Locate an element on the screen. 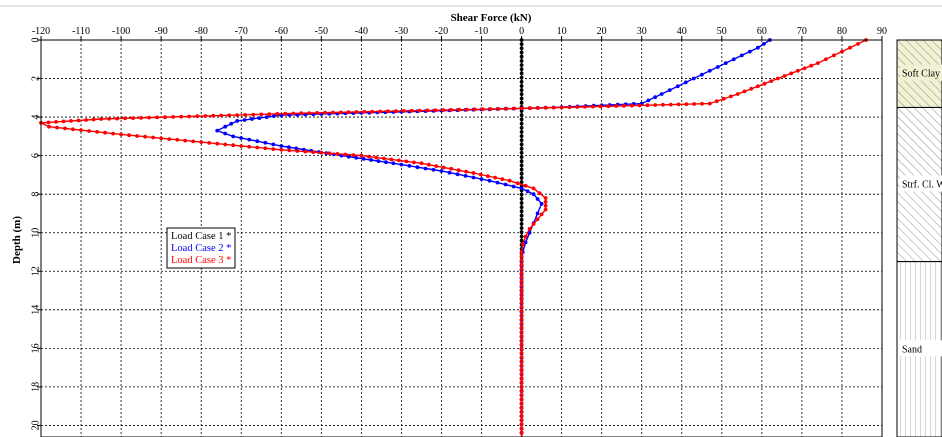 The width and height of the screenshot is (942, 437). x-tick-label: 0 is located at coordinates (521, 31).